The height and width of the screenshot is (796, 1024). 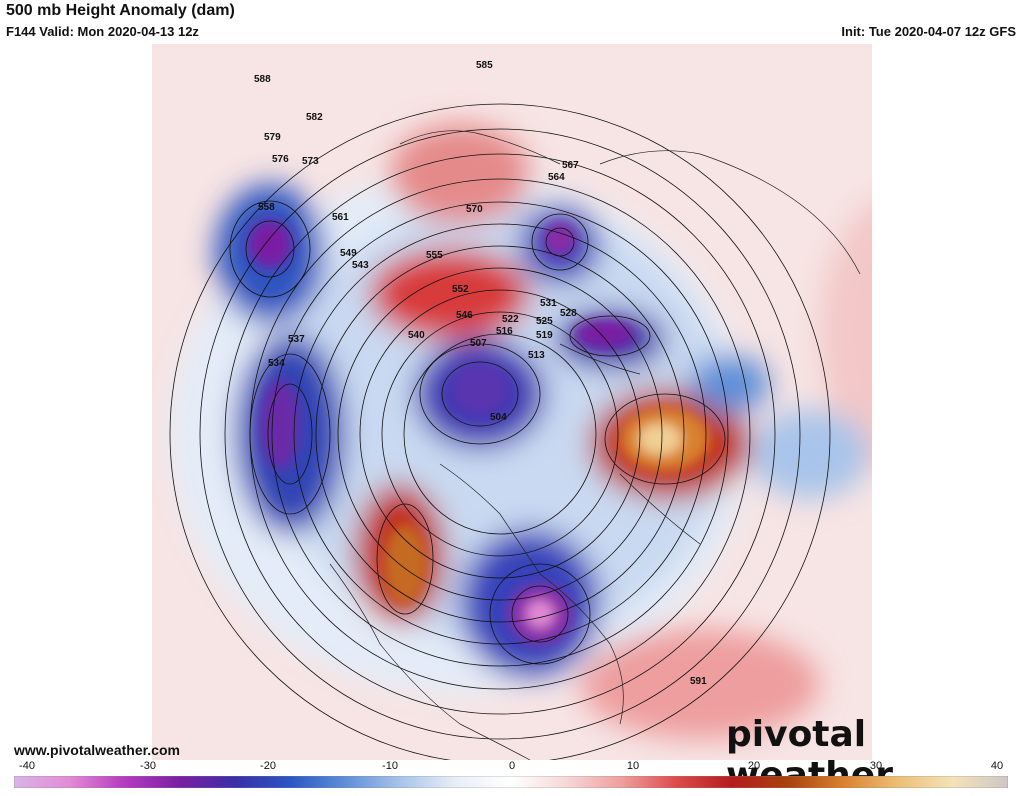 What do you see at coordinates (120, 10) in the screenshot?
I see `map-title: 500 mb Height Anomaly (dam)` at bounding box center [120, 10].